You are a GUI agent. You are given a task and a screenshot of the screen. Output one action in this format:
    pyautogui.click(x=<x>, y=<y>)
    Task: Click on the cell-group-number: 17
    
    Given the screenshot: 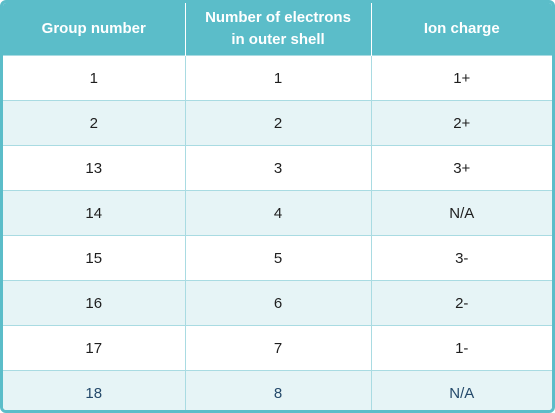 What is the action you would take?
    pyautogui.click(x=94, y=348)
    